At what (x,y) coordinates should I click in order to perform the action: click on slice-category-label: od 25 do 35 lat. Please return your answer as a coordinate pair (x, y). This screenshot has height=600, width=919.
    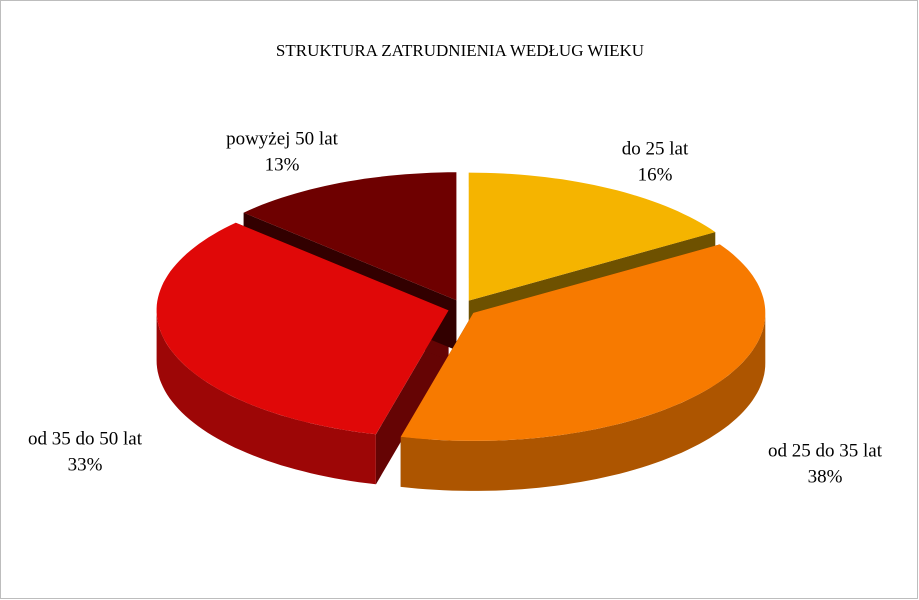
    Looking at the image, I should click on (825, 450).